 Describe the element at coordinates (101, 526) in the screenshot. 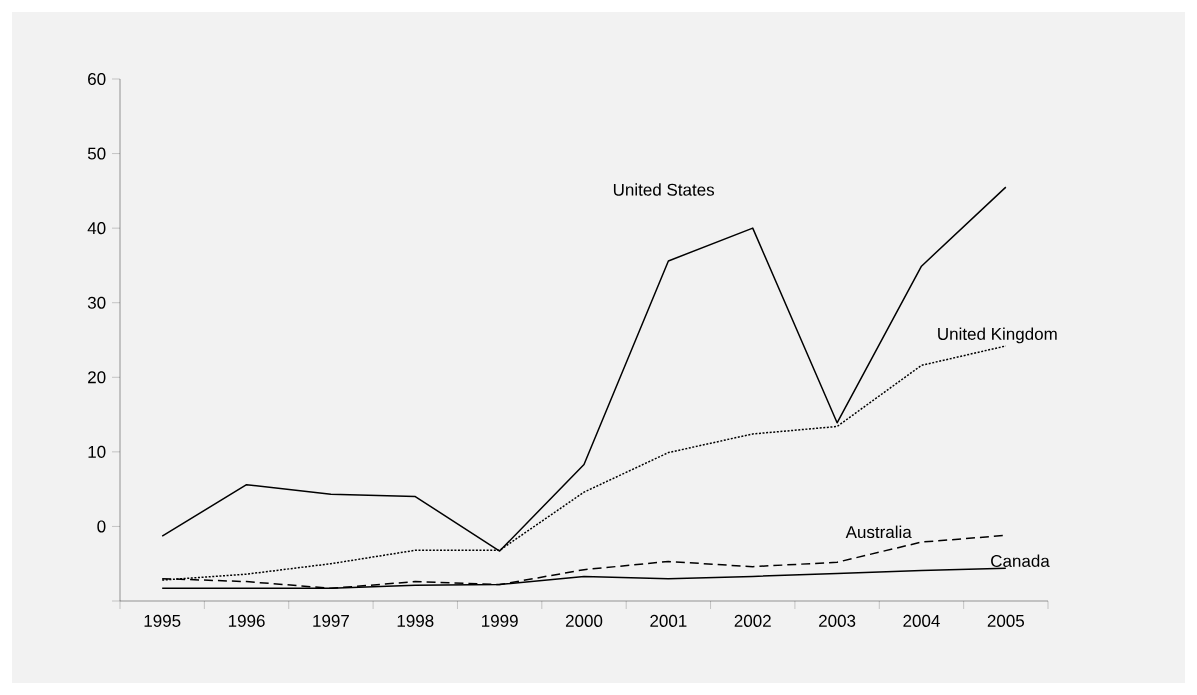

I see `y-tick-label: 0` at that location.